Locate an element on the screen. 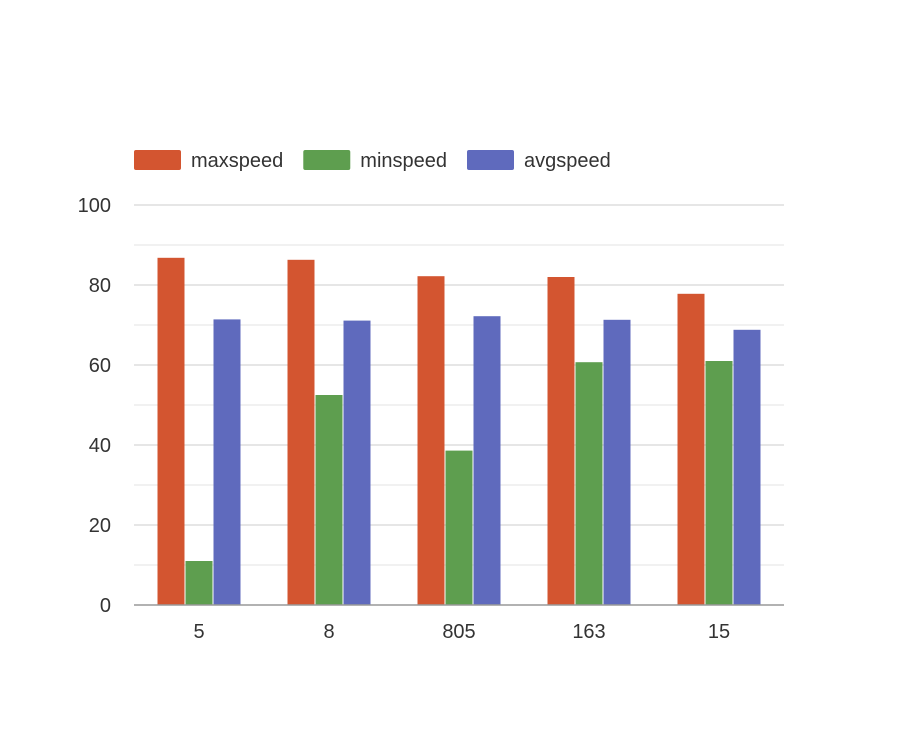 The width and height of the screenshot is (920, 745). y-tick-label: 0 is located at coordinates (105, 606).